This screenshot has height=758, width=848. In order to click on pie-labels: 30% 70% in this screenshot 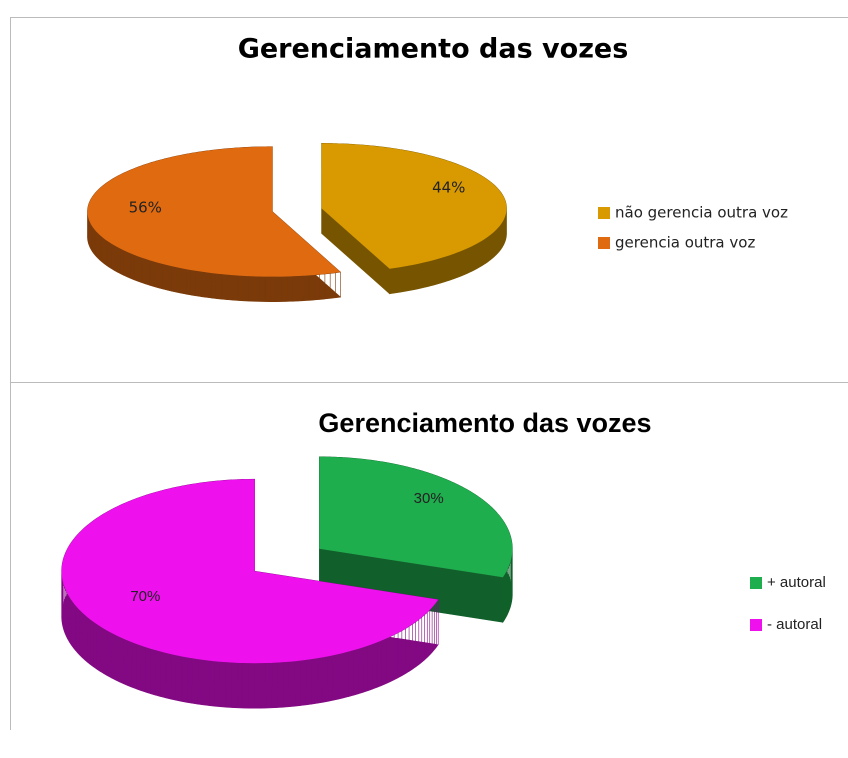, I will do `click(286, 547)`.